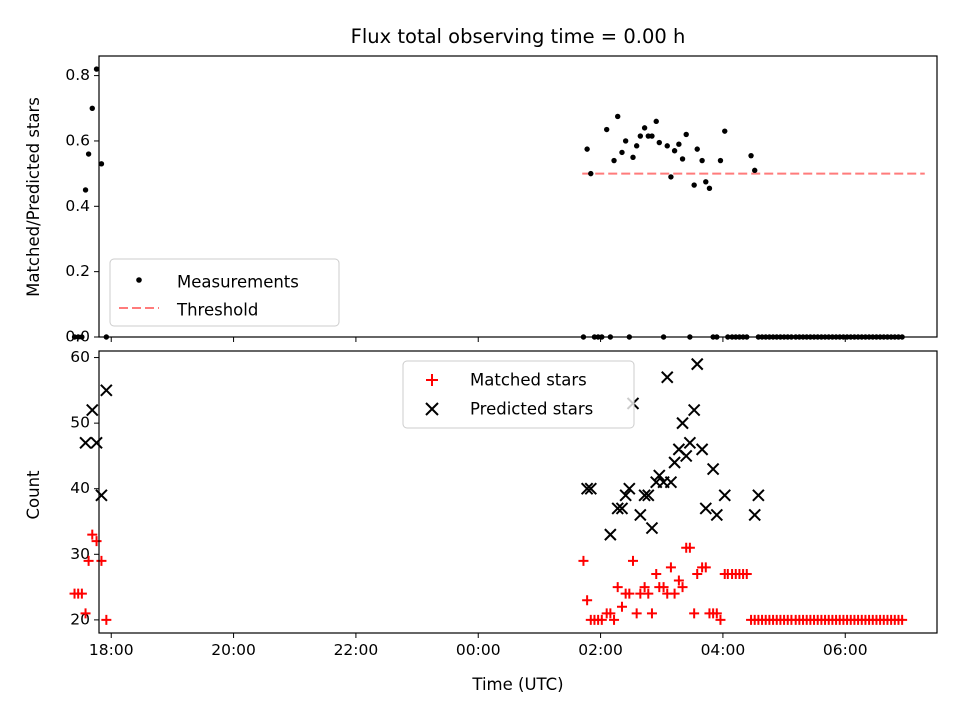  What do you see at coordinates (77, 206) in the screenshot?
I see `top-y-tick-label: 0.4` at bounding box center [77, 206].